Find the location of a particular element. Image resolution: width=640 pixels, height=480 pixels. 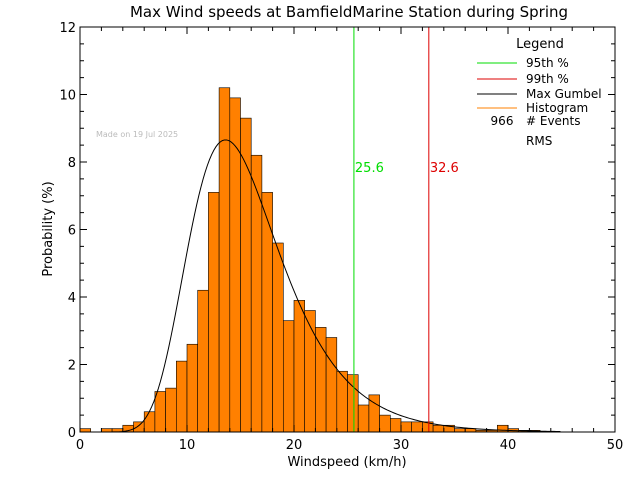

x-tick-label: 50 is located at coordinates (615, 445).